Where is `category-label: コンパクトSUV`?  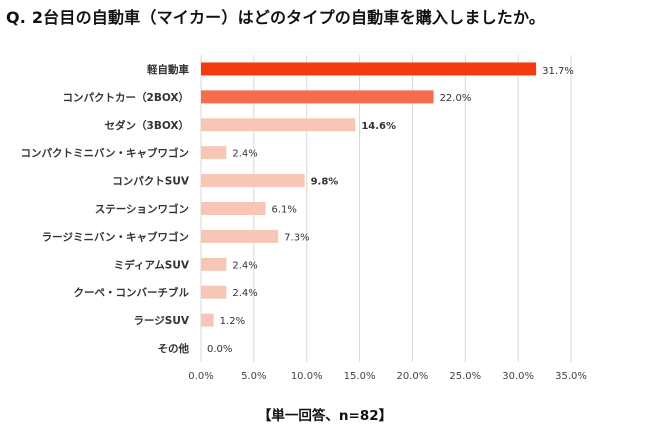
category-label: コンパクトSUV is located at coordinates (151, 182).